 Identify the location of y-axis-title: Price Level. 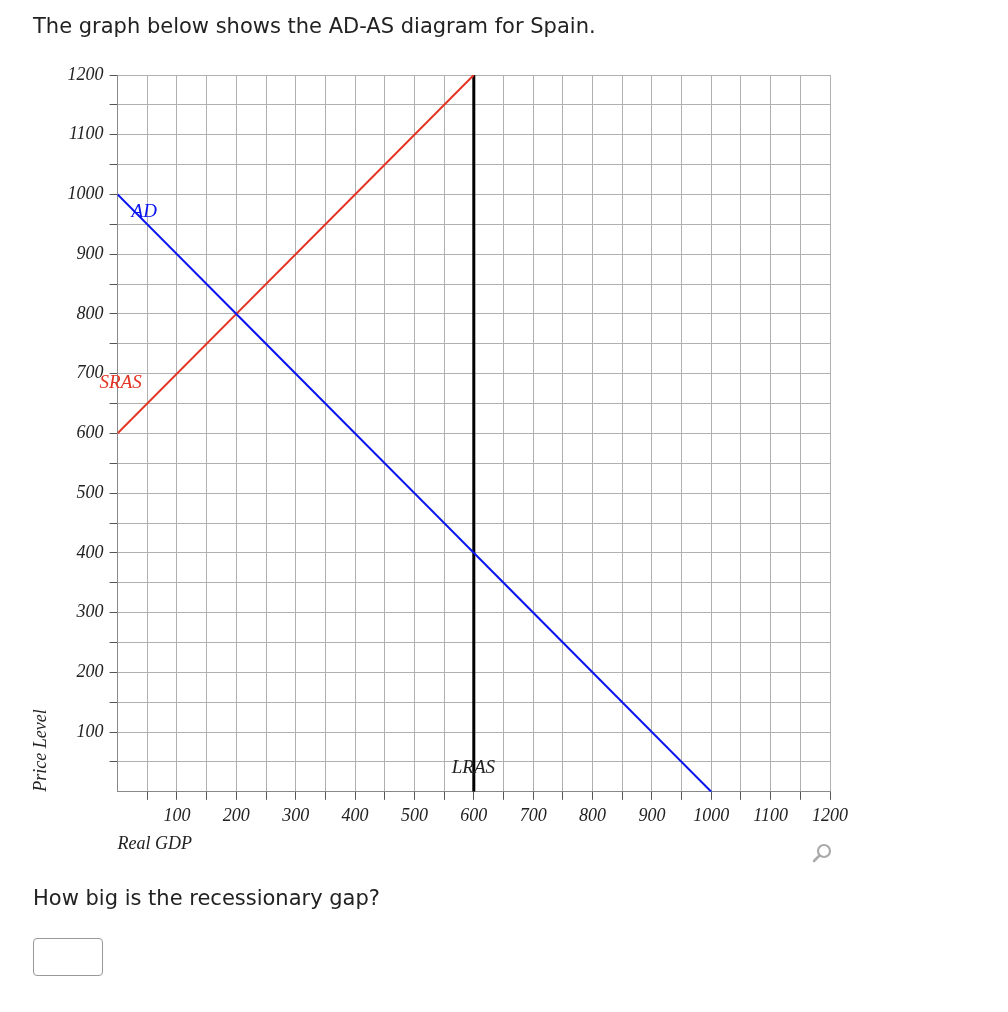
(39, 751).